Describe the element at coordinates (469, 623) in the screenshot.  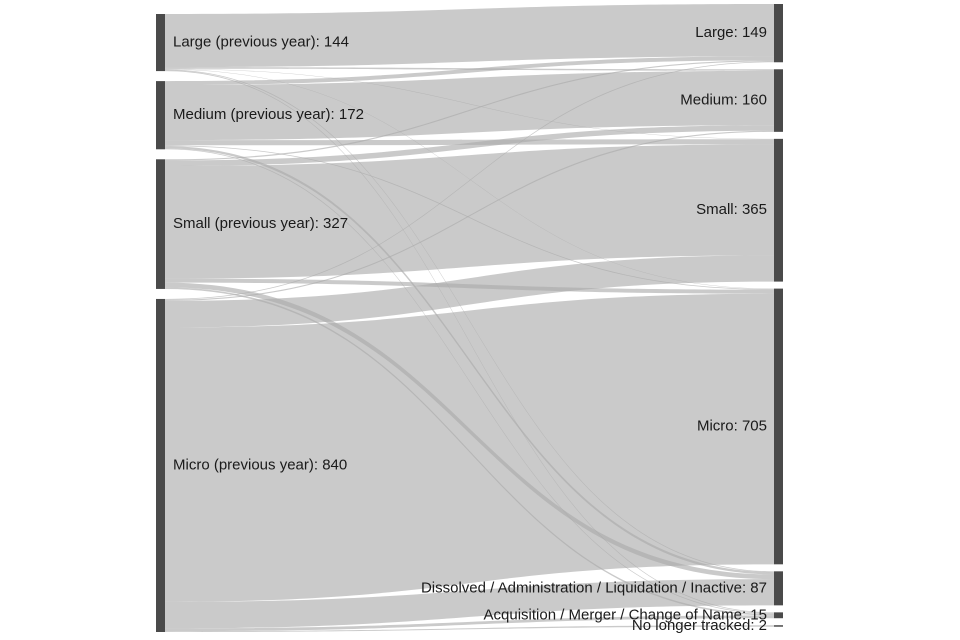
I see `flow-micro_prev-to-acquisition` at that location.